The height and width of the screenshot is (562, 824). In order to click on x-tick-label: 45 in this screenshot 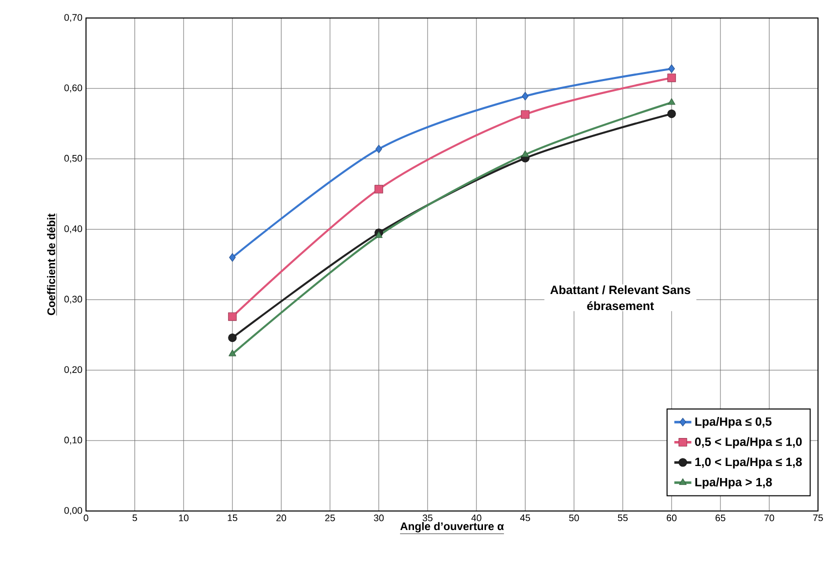, I will do `click(525, 518)`.